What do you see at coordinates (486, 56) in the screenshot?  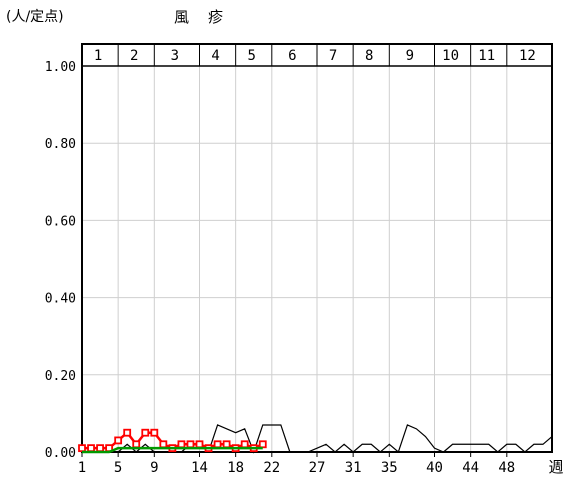 I see `month-label: 11` at bounding box center [486, 56].